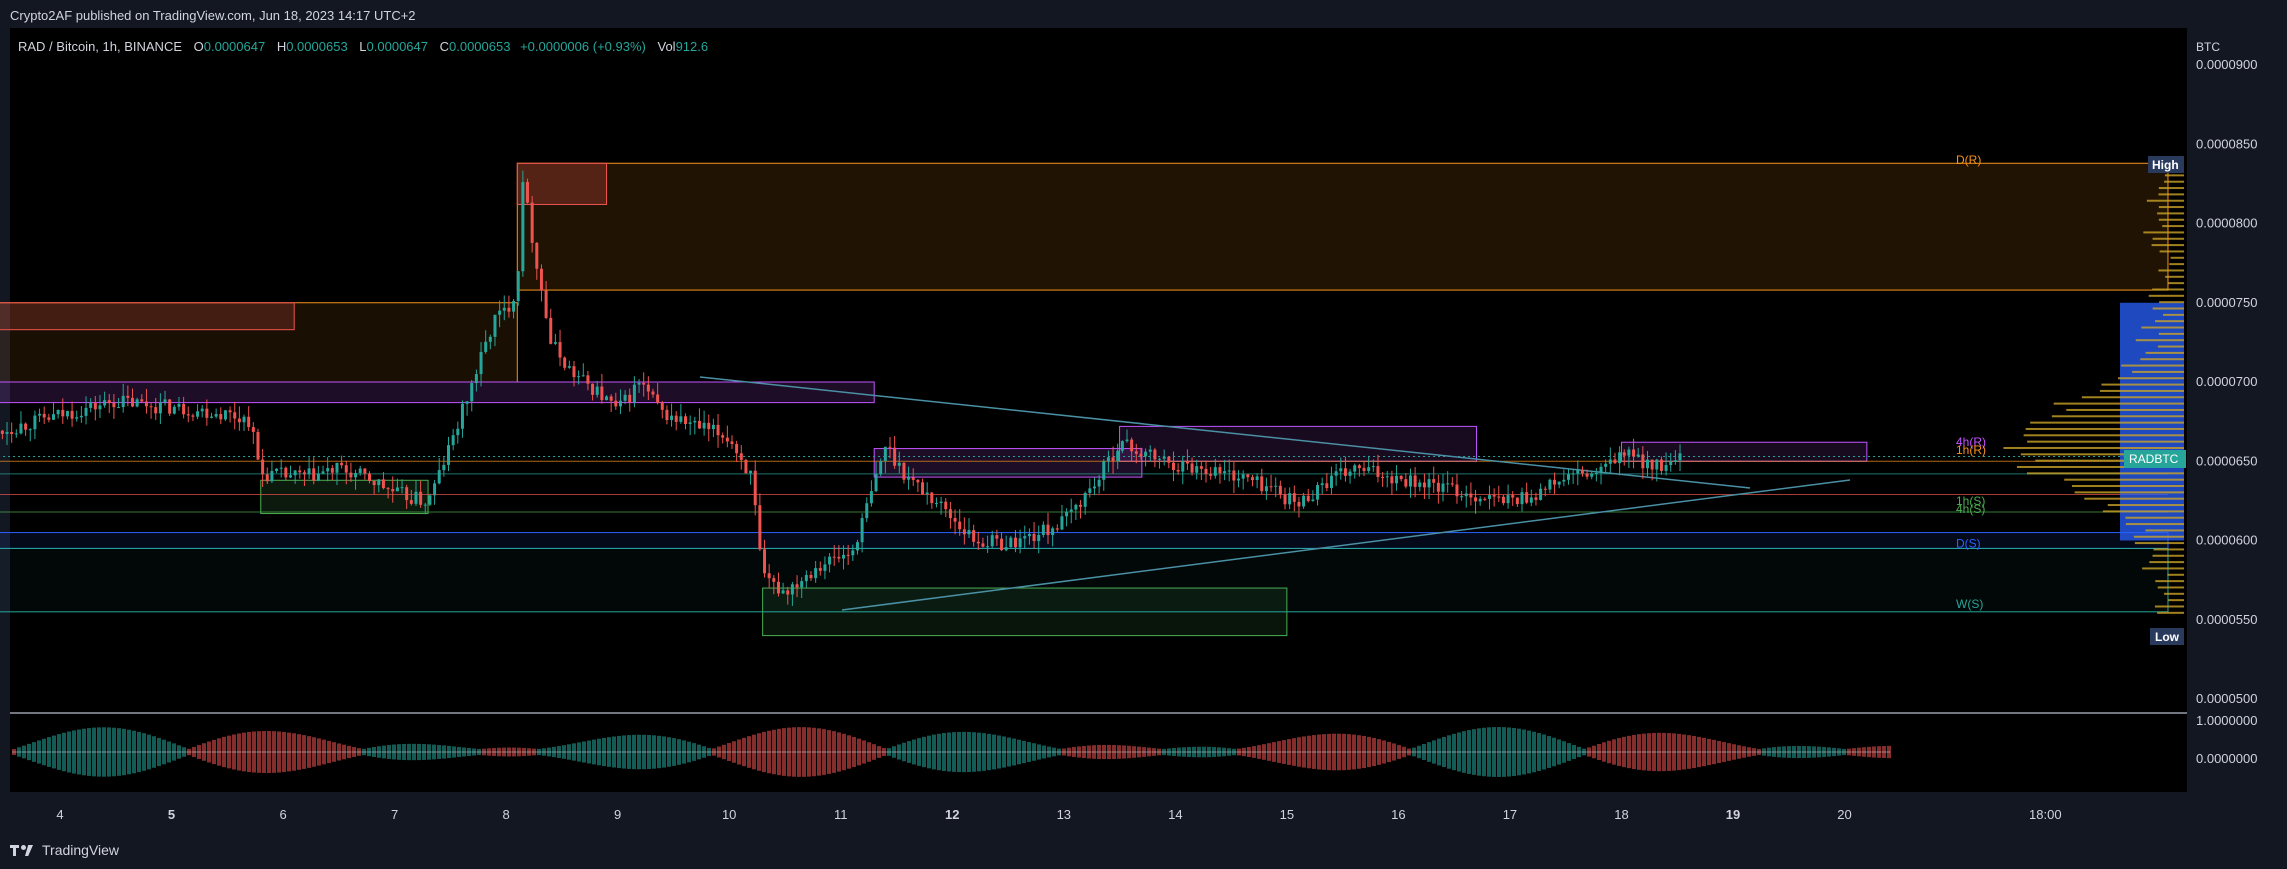  I want to click on y-tick-1: 0.0000550, so click(2226, 619).